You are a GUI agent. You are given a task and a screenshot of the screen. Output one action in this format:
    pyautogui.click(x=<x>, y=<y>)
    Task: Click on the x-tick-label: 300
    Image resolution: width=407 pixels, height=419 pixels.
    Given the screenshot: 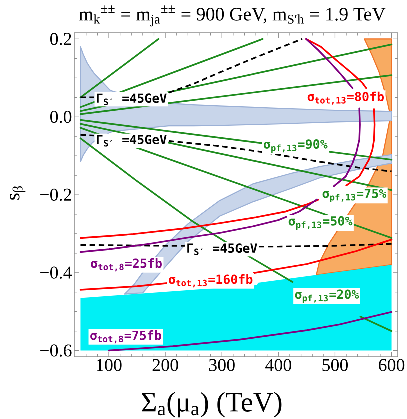 What is the action you would take?
    pyautogui.click(x=222, y=365)
    